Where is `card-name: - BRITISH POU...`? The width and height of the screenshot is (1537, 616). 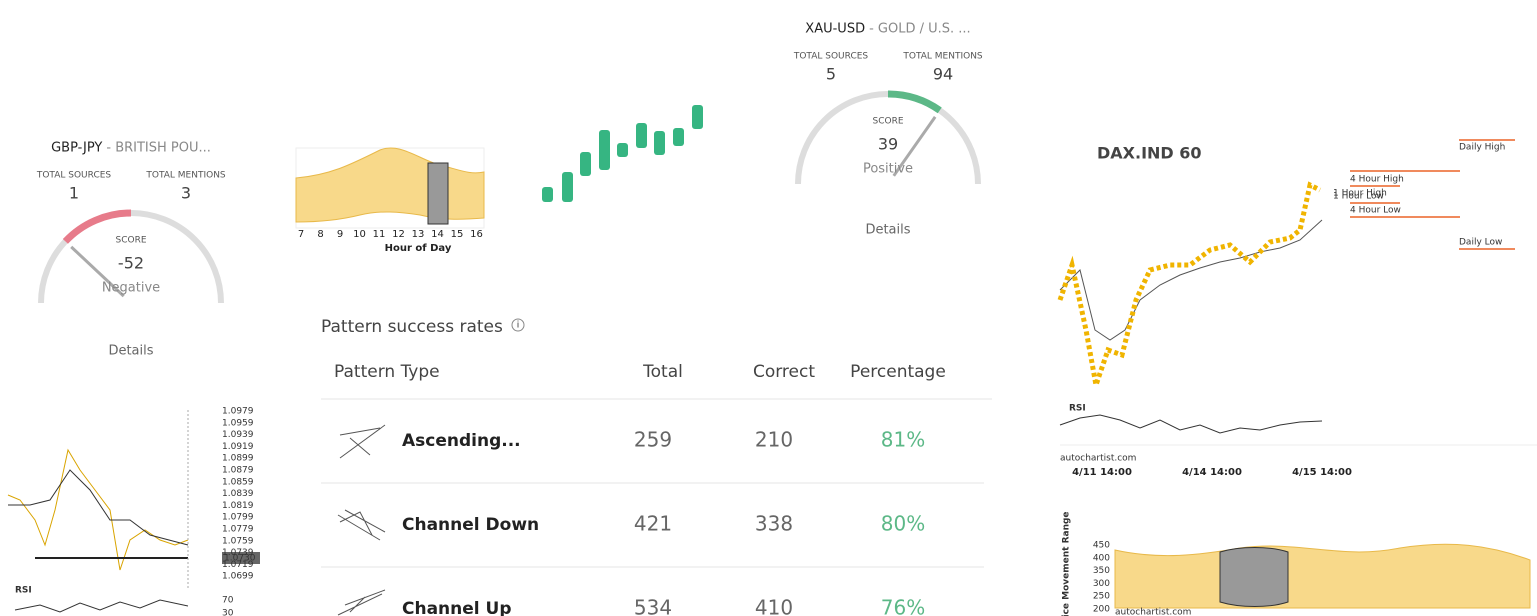 card-name: - BRITISH POU... is located at coordinates (158, 148).